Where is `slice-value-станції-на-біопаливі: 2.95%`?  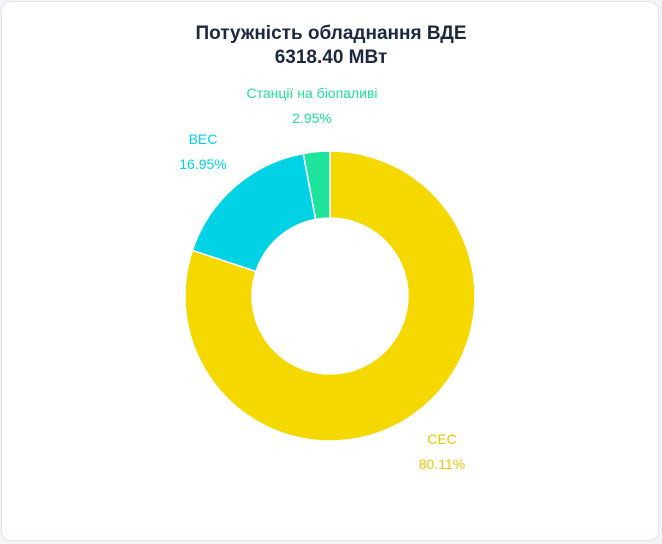 slice-value-станції-на-біопаливі: 2.95% is located at coordinates (312, 118).